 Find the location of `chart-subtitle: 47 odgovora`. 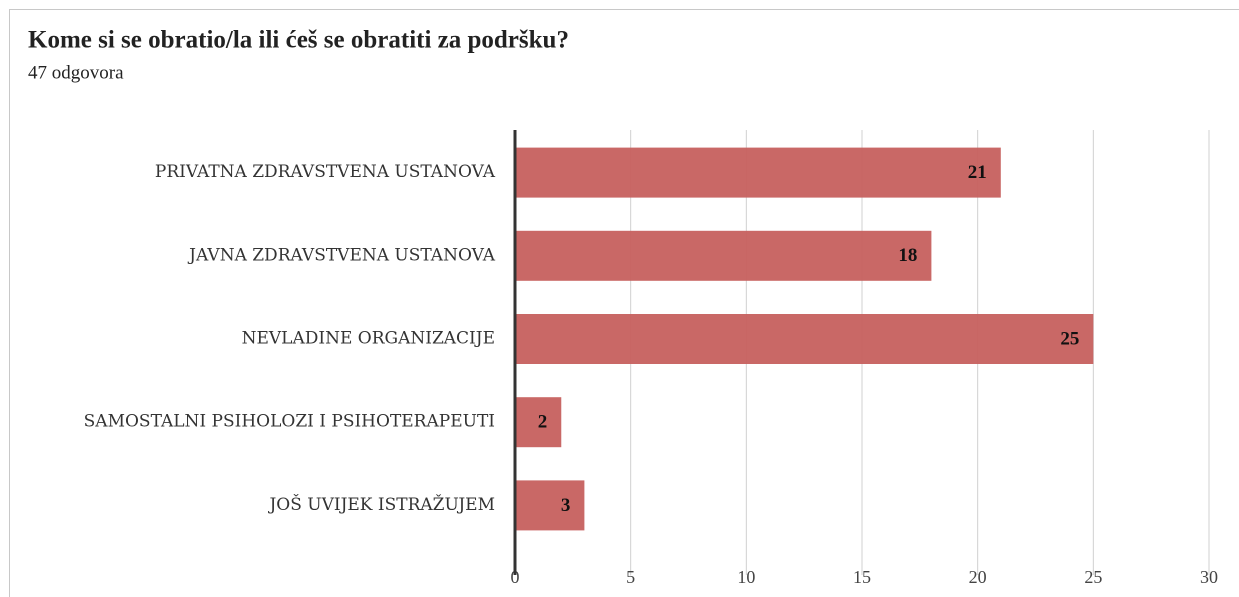

chart-subtitle: 47 odgovora is located at coordinates (76, 72).